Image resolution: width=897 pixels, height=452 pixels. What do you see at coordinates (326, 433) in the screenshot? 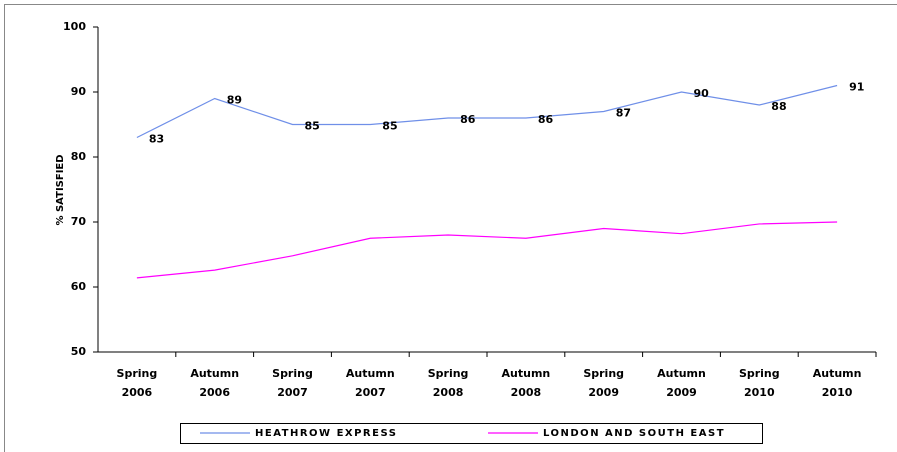
I see `legend-label: HEATHROW EXPRESS` at bounding box center [326, 433].